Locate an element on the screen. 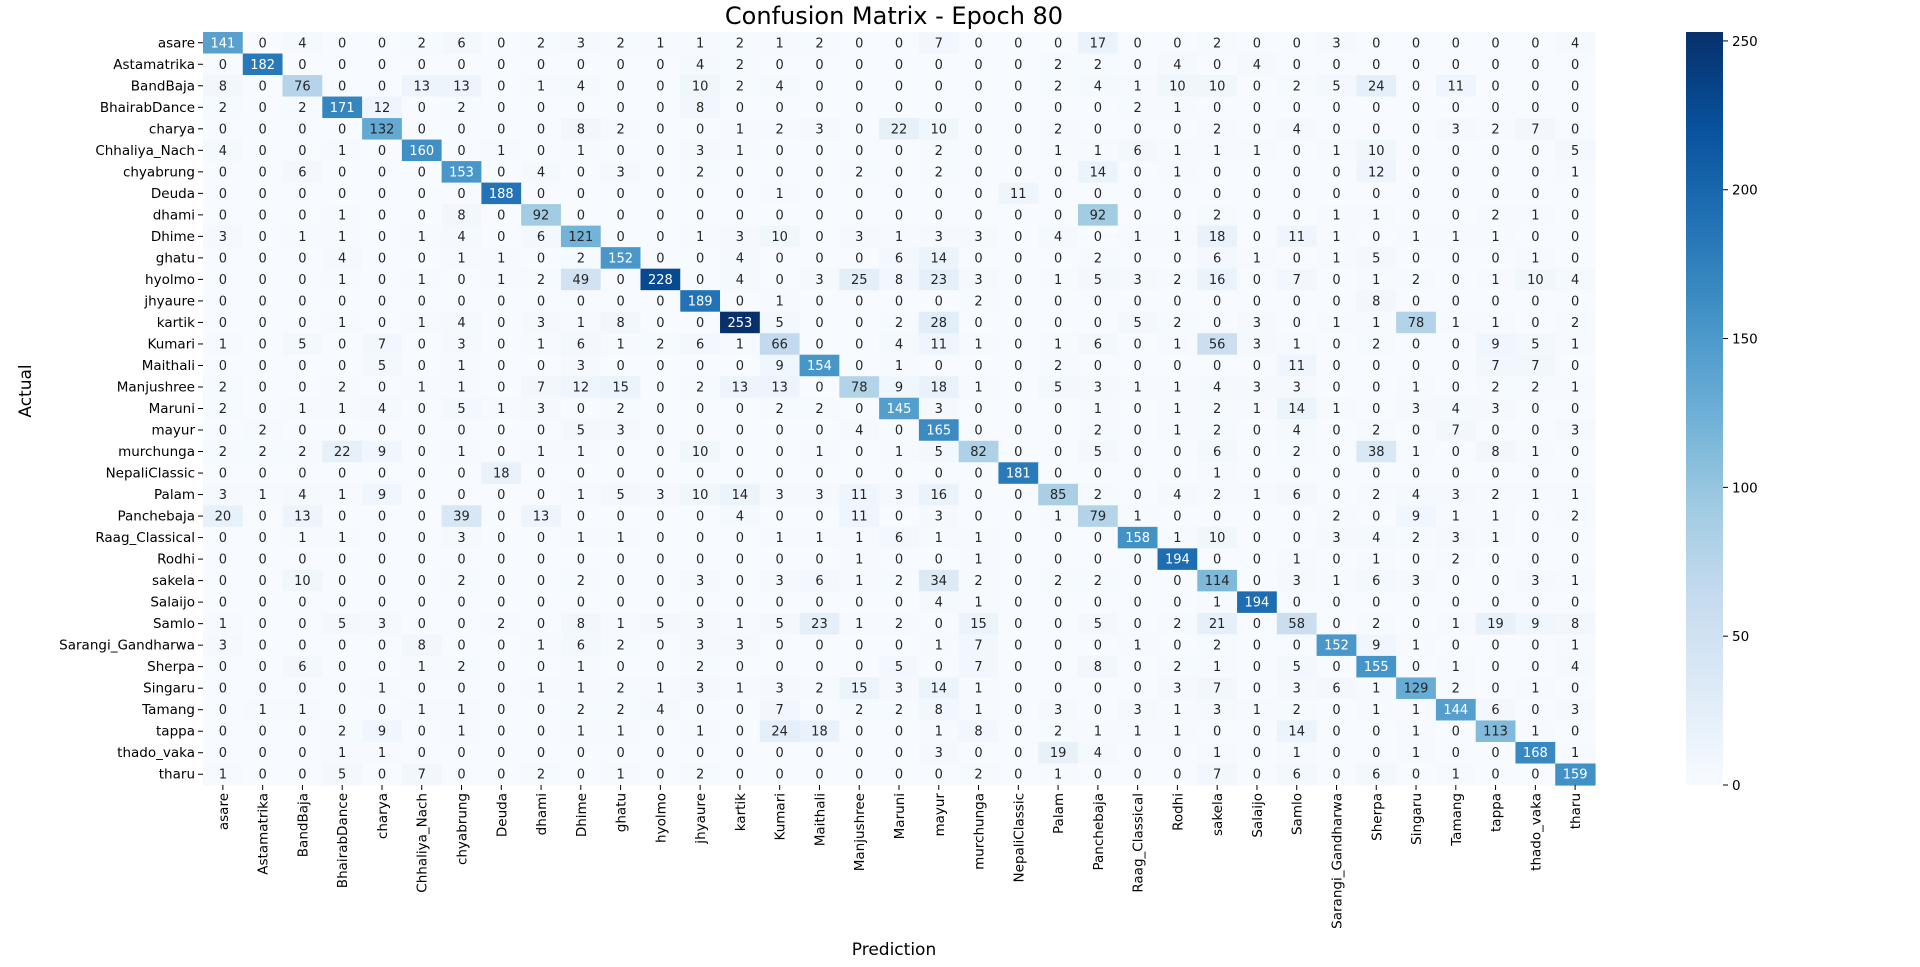 The image size is (1920, 967). cell-value-label: 7 is located at coordinates (978, 667).